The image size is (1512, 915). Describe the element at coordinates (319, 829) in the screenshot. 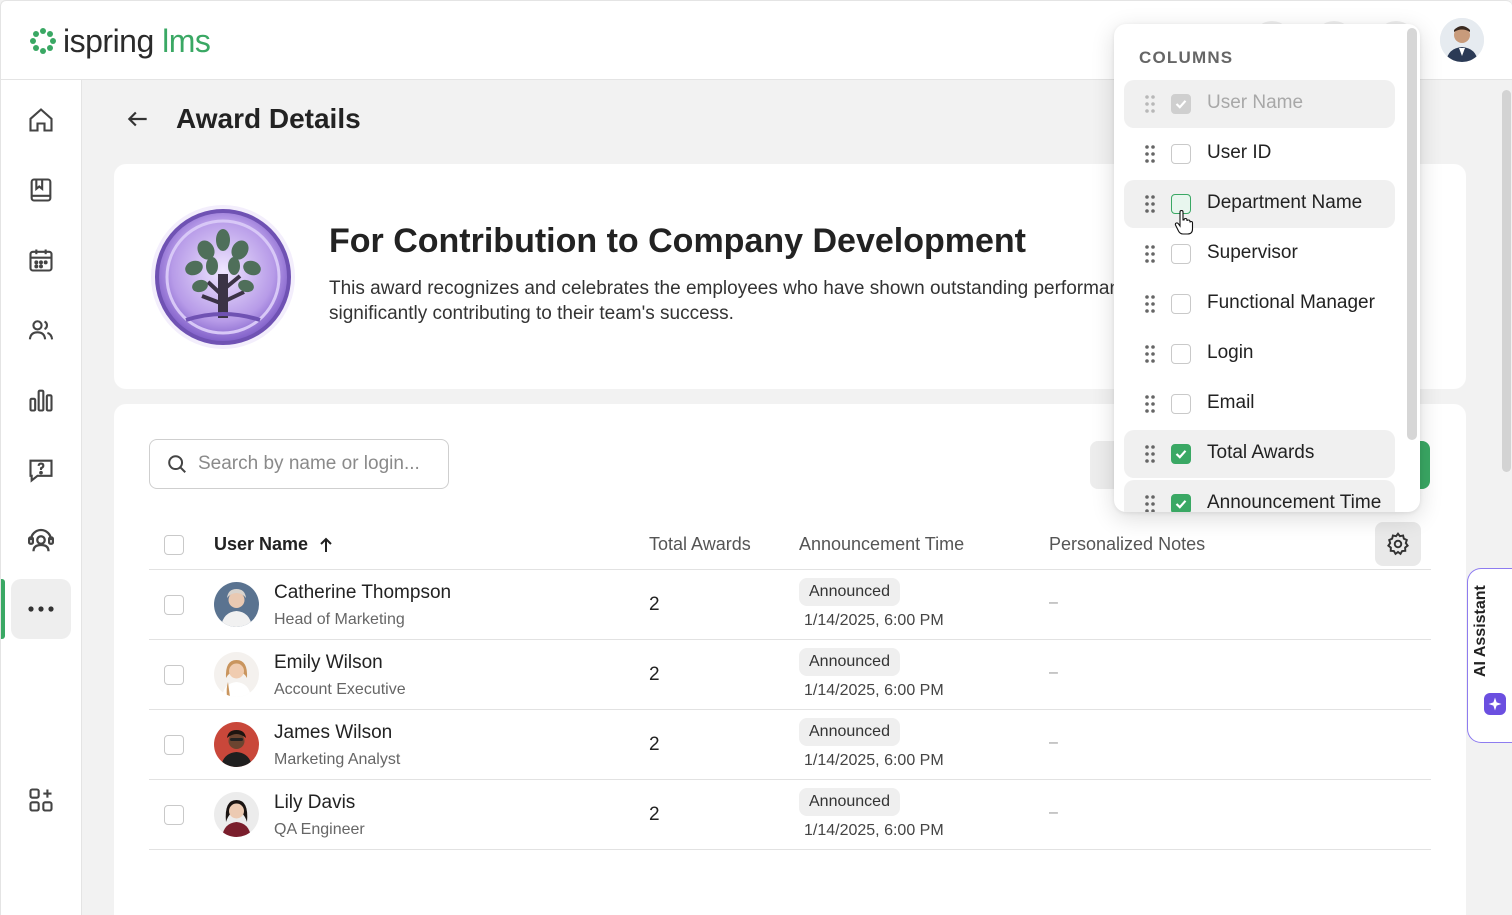

I see `user-role: QA Engineer` at that location.